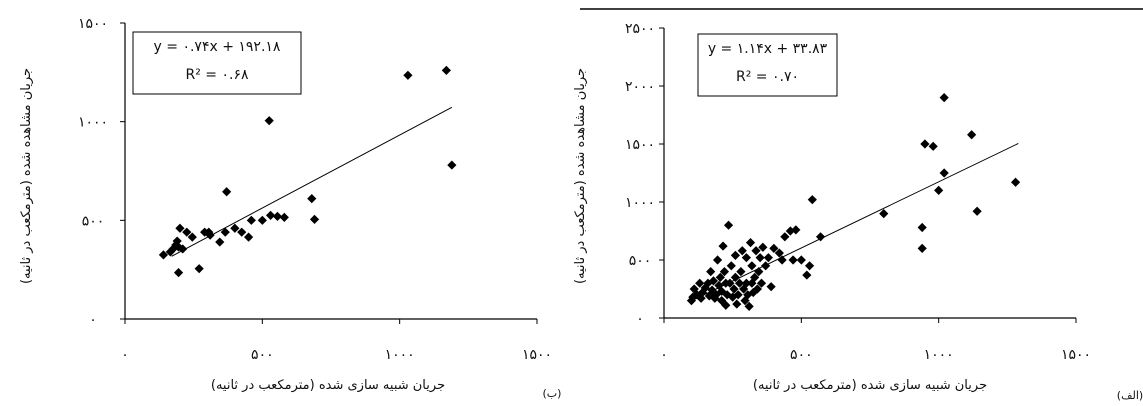 Image resolution: width=1143 pixels, height=406 pixels. I want to click on r-squared-label: R² = ۰.۷۰, so click(767, 77).